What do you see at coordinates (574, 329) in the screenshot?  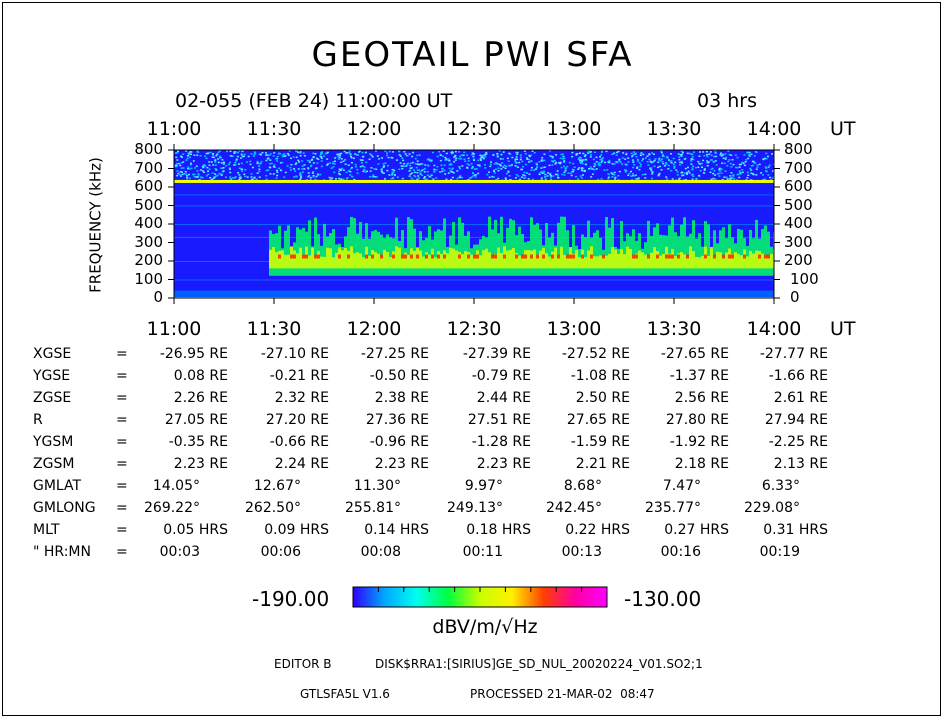 I see `x-tick-label-bottom: 13:00` at bounding box center [574, 329].